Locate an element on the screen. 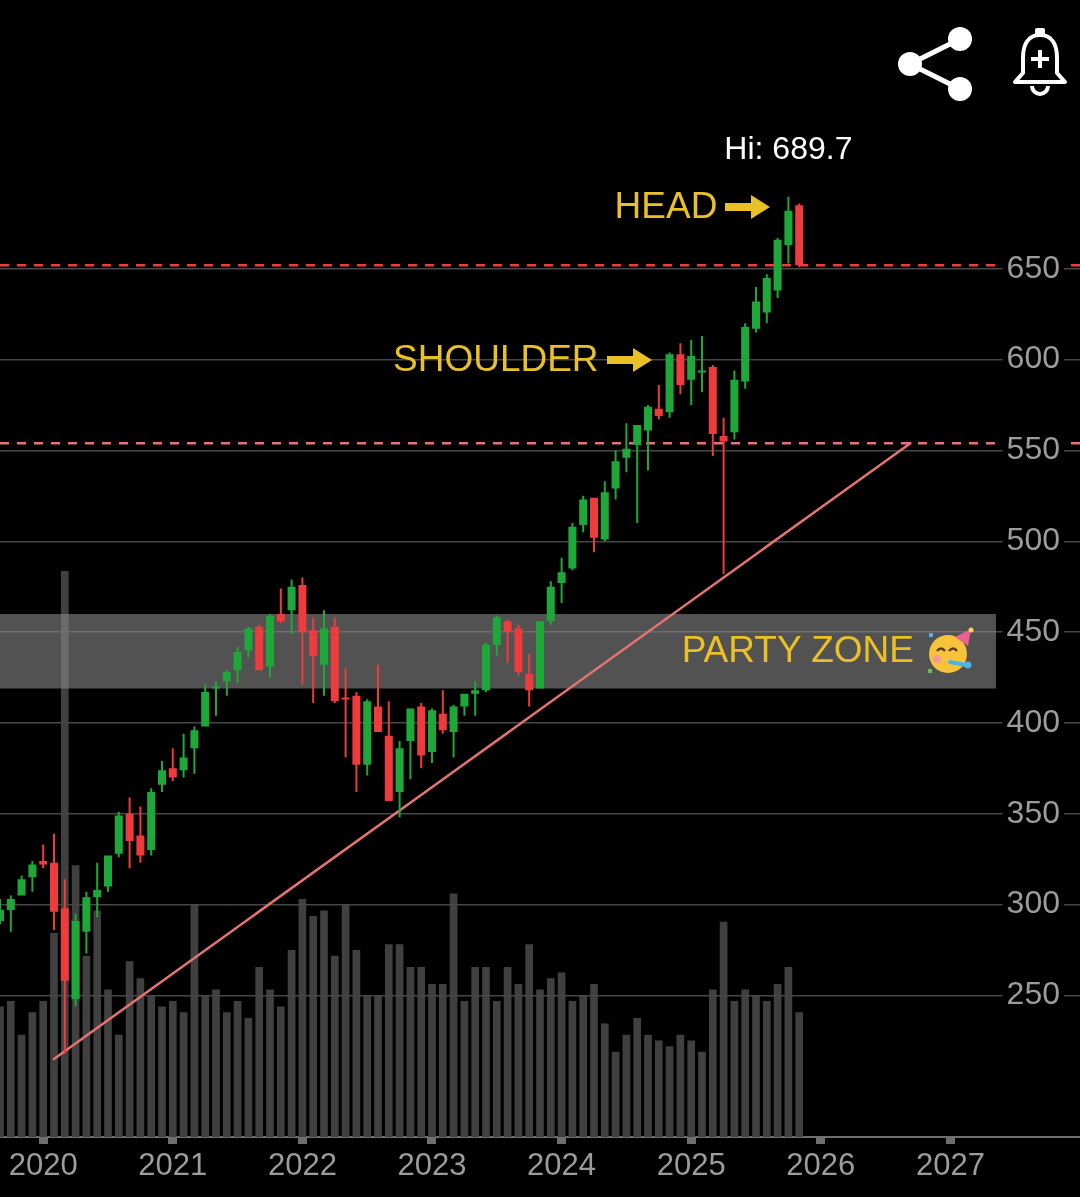  y-tick-label: 600 is located at coordinates (1033, 357).